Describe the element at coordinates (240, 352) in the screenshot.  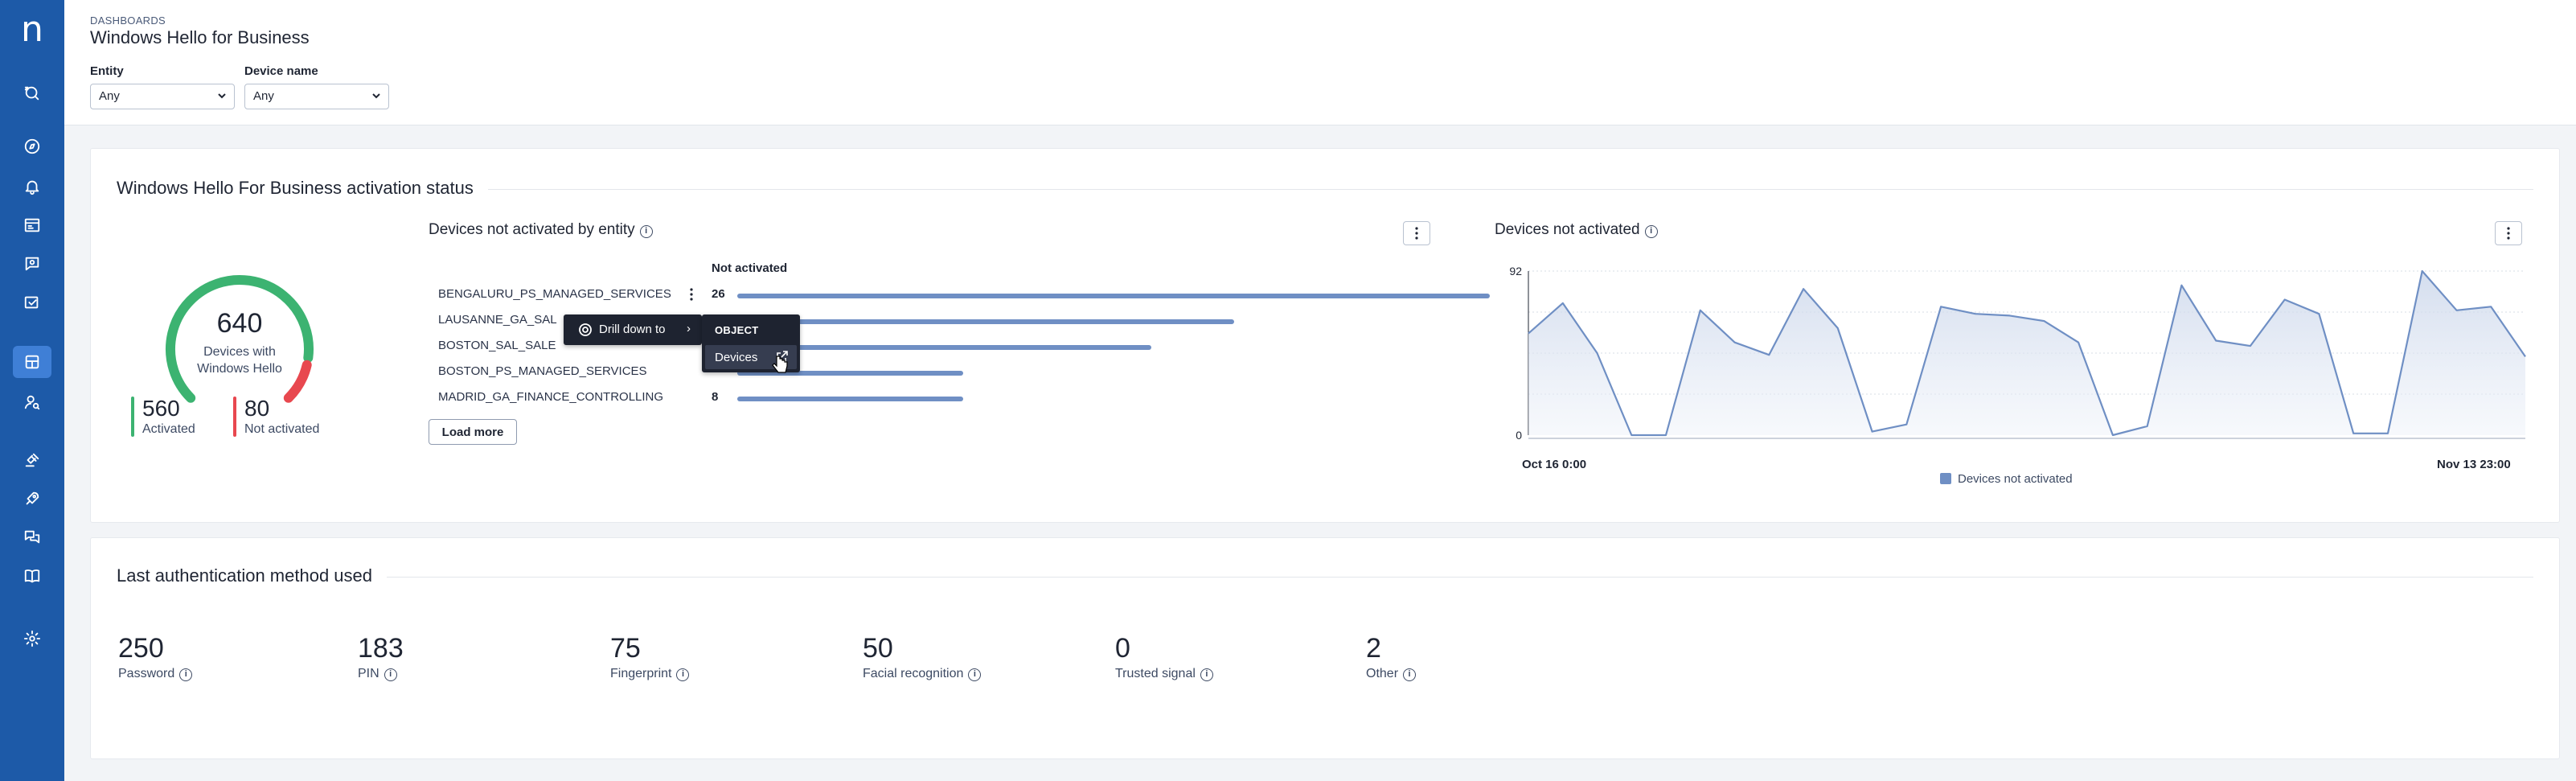
I see `gauge-subtitle-line1: Devices with` at that location.